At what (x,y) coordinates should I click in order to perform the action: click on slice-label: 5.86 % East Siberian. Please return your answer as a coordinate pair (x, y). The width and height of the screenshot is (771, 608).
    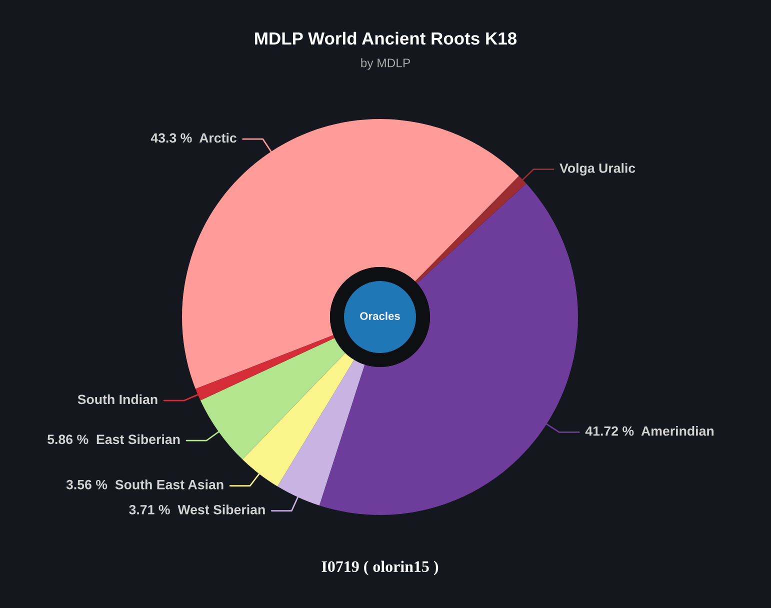
    Looking at the image, I should click on (114, 439).